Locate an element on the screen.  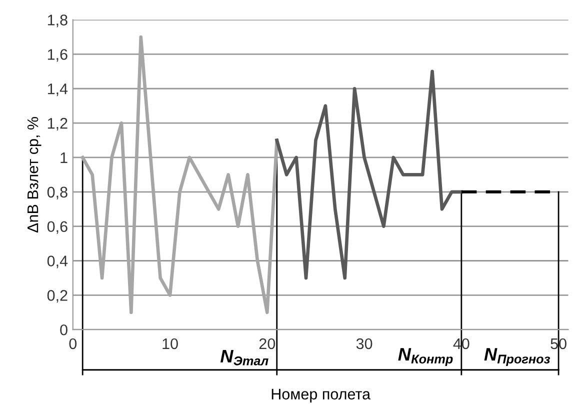
x-tick-label: 0 is located at coordinates (73, 344).